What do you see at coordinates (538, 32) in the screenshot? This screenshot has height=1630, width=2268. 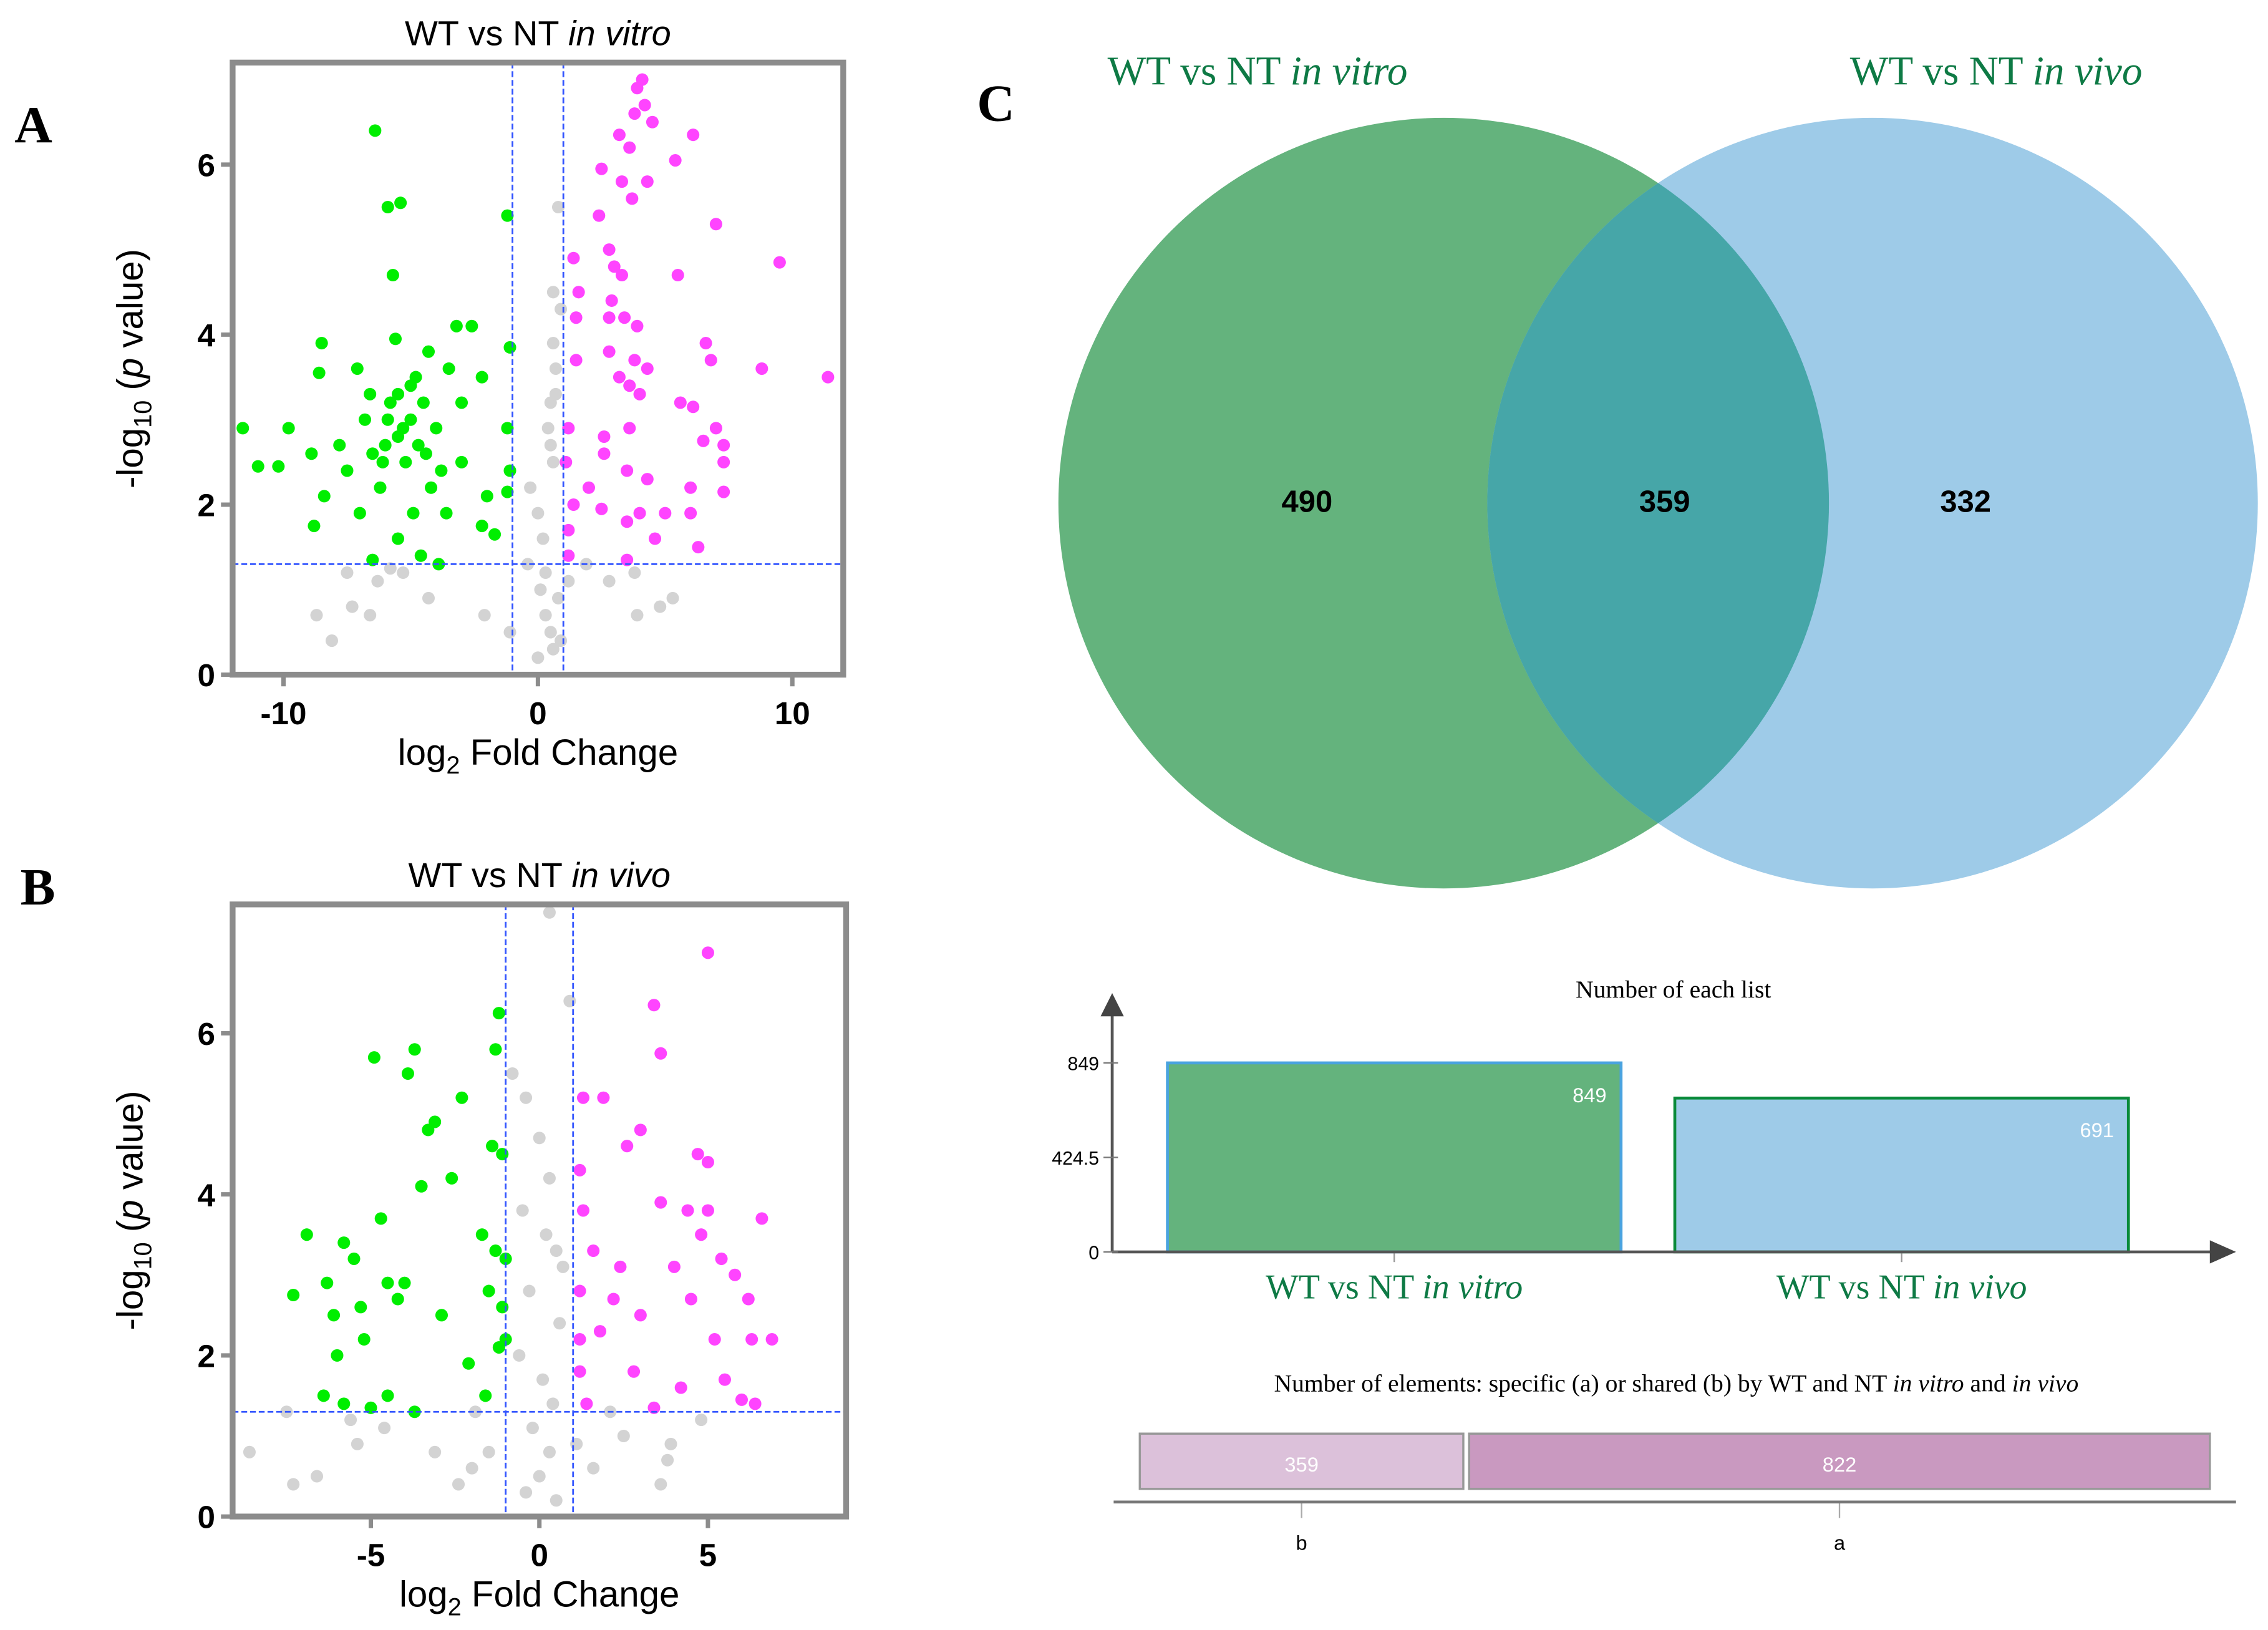 I see `plot-title: WT vs NT in vitro` at bounding box center [538, 32].